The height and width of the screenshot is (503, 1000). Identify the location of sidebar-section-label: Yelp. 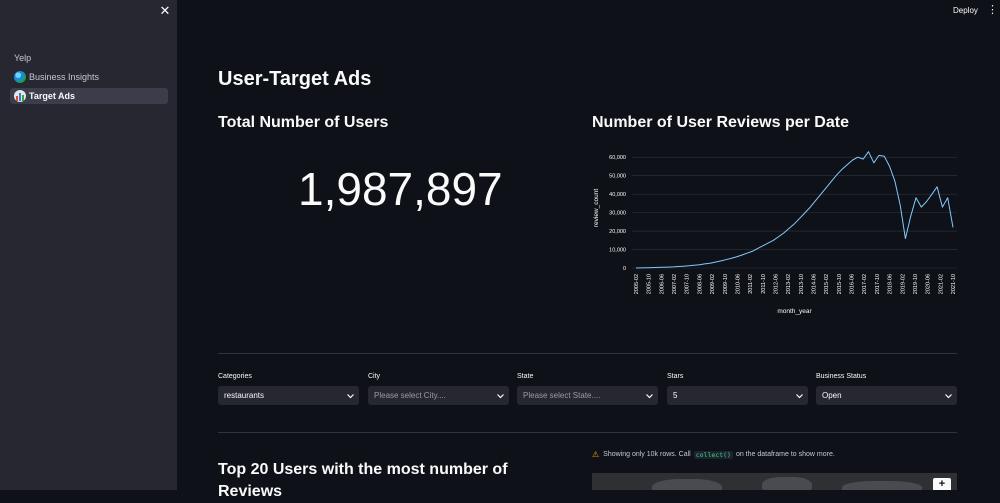
(23, 58).